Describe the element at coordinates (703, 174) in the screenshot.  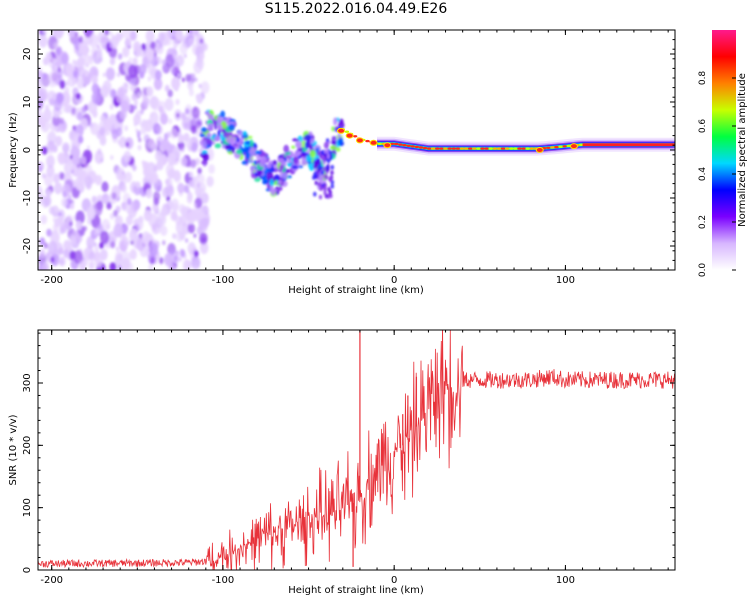
I see `colorbar-tick-label: 0.4` at that location.